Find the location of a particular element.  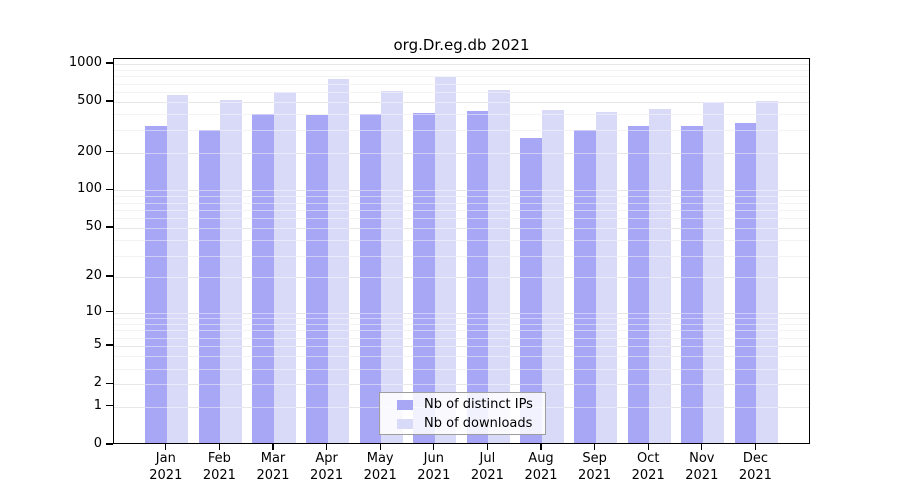

y-tick-label: 100 is located at coordinates (89, 189).